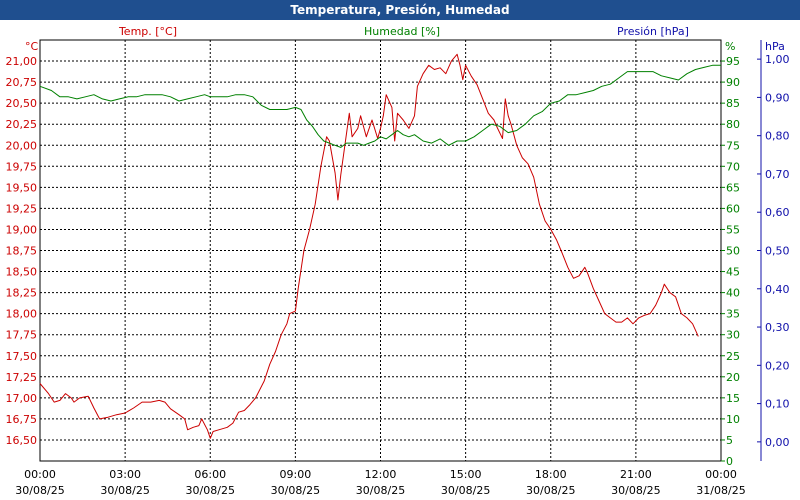 Image resolution: width=800 pixels, height=500 pixels. I want to click on tick-label-temp: 19,25, so click(22, 208).